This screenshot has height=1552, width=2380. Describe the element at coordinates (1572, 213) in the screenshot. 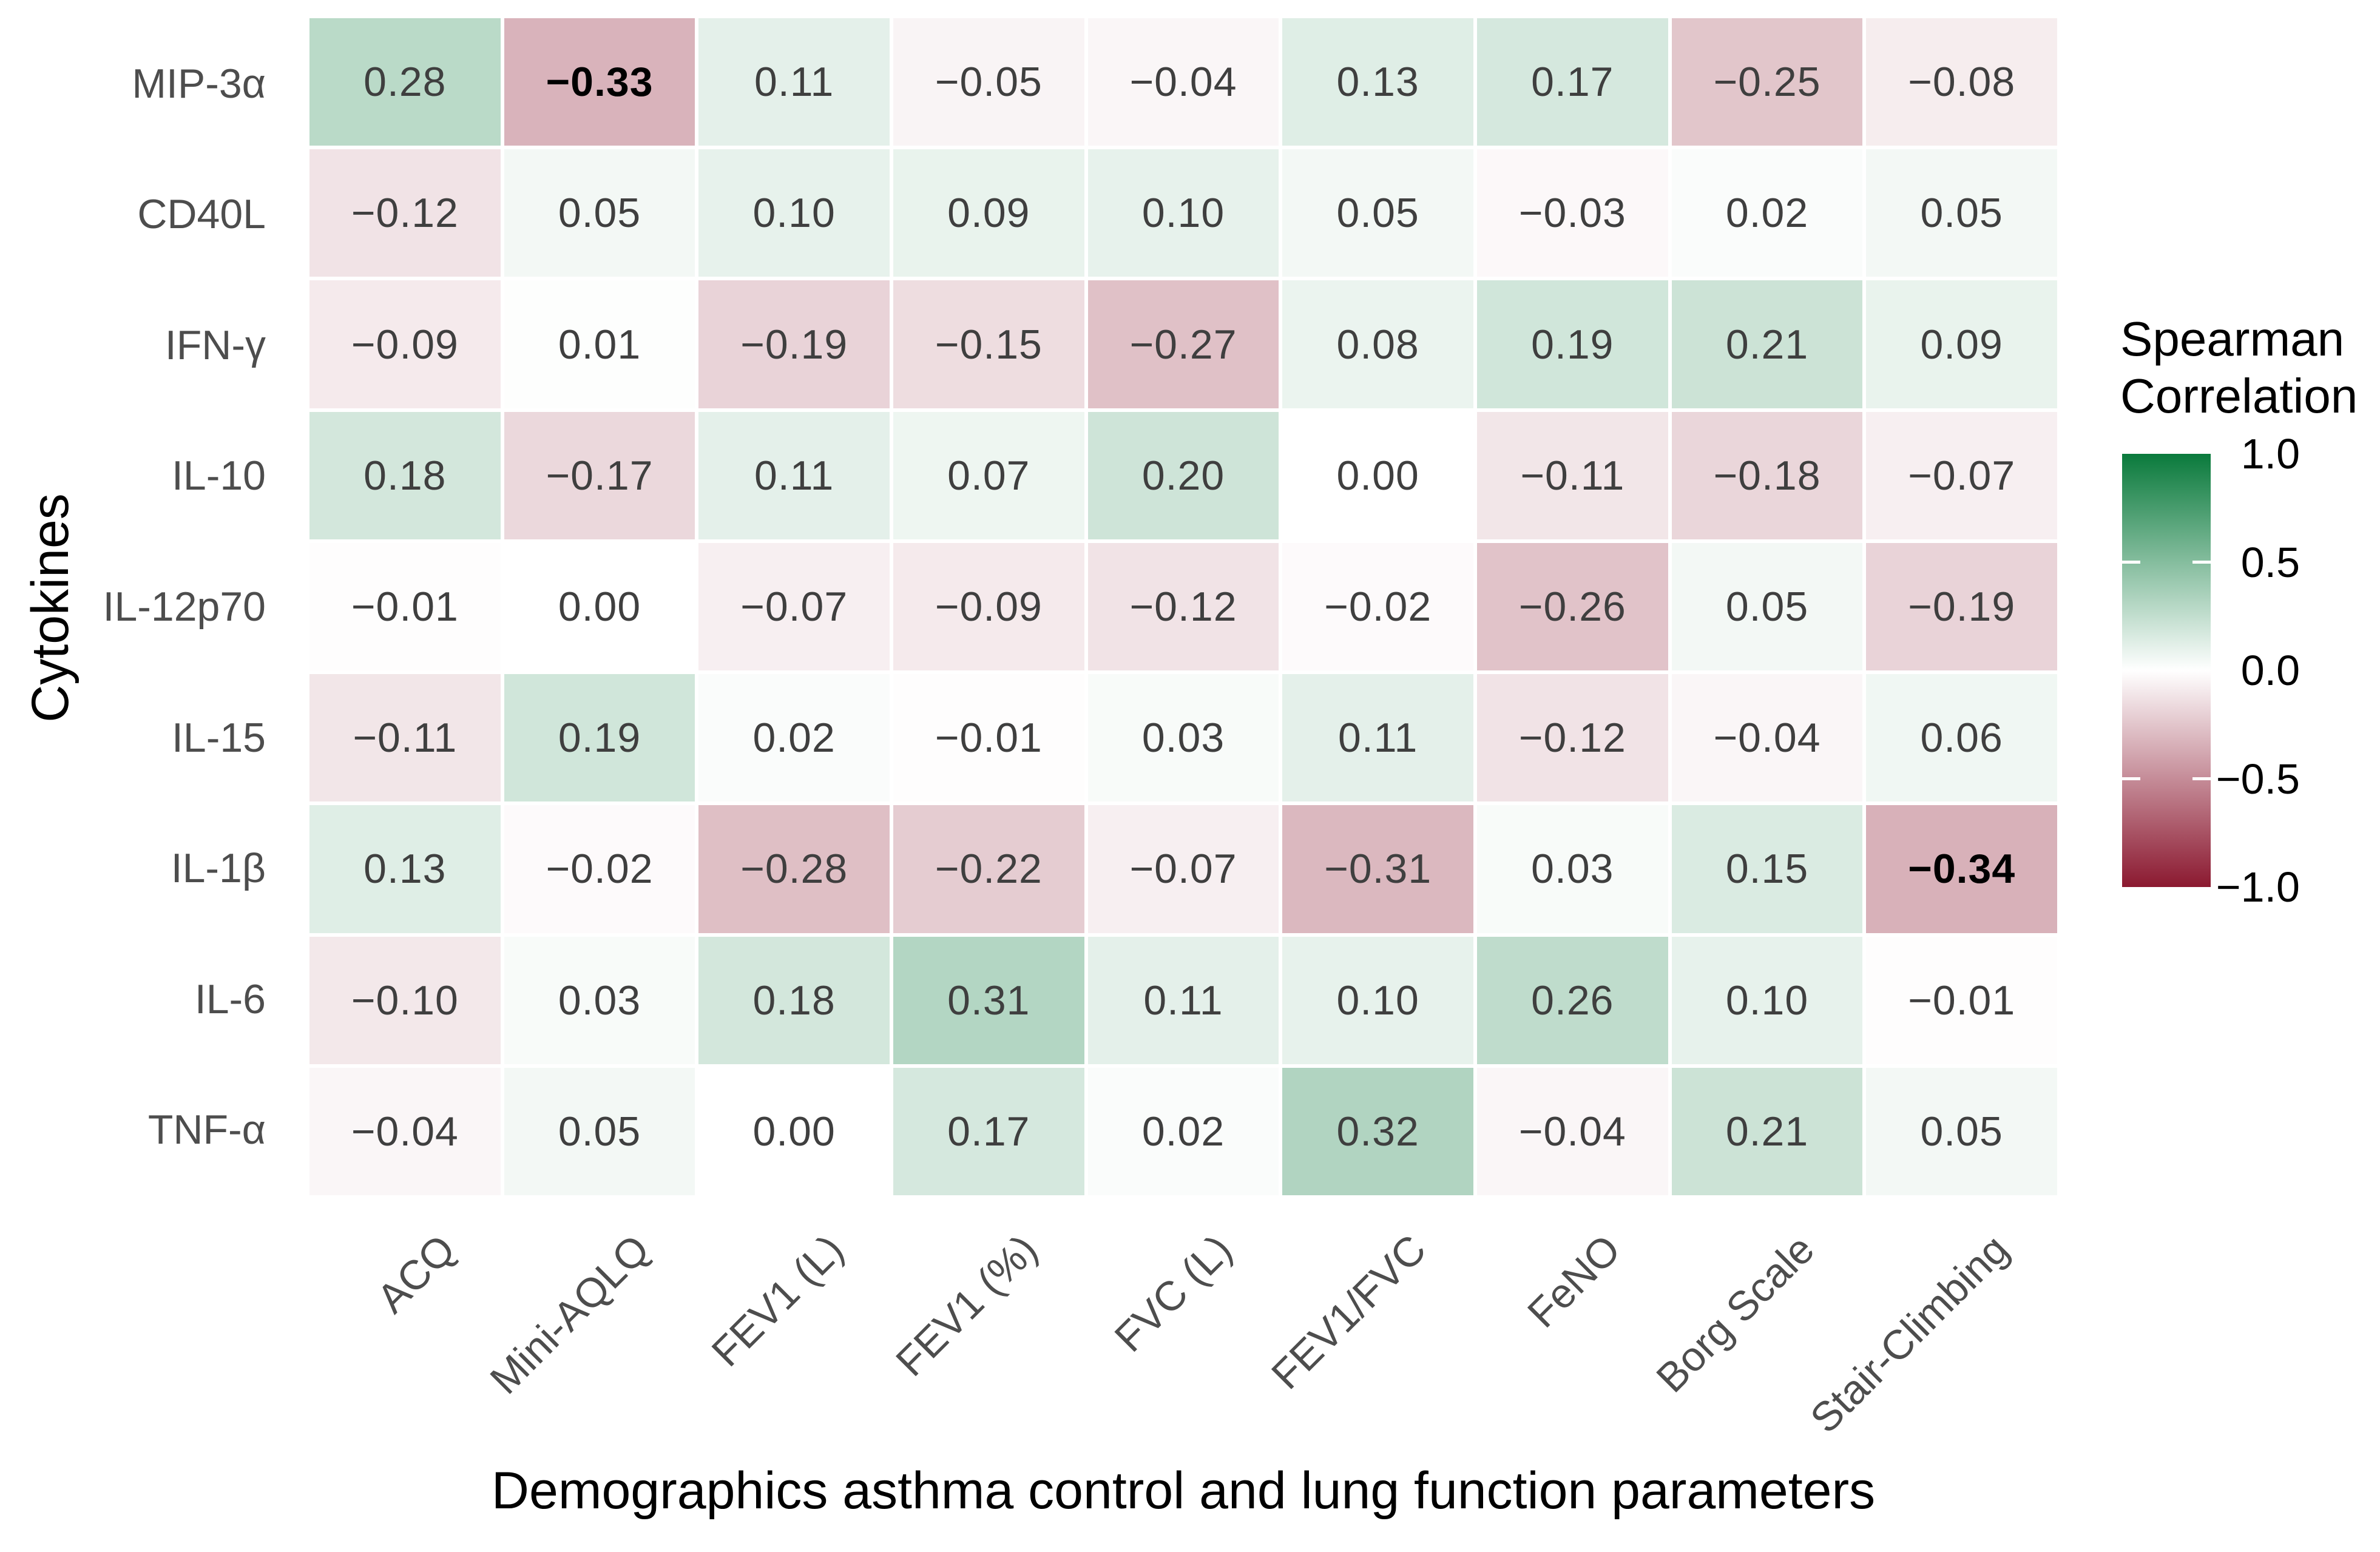

I see `heatmap-cell: −0.03` at that location.